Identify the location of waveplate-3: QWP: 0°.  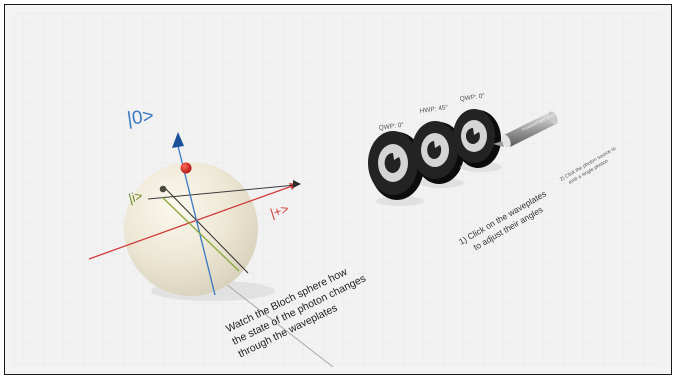
(477, 131).